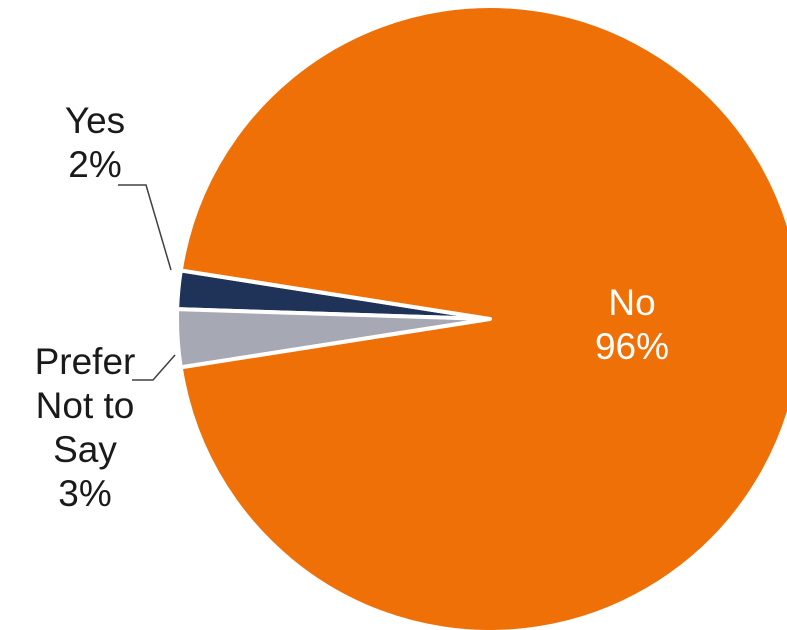 The height and width of the screenshot is (630, 787). I want to click on slice-label-prefer-not-to-say: Prefer Not to Say 3%, so click(85, 428).